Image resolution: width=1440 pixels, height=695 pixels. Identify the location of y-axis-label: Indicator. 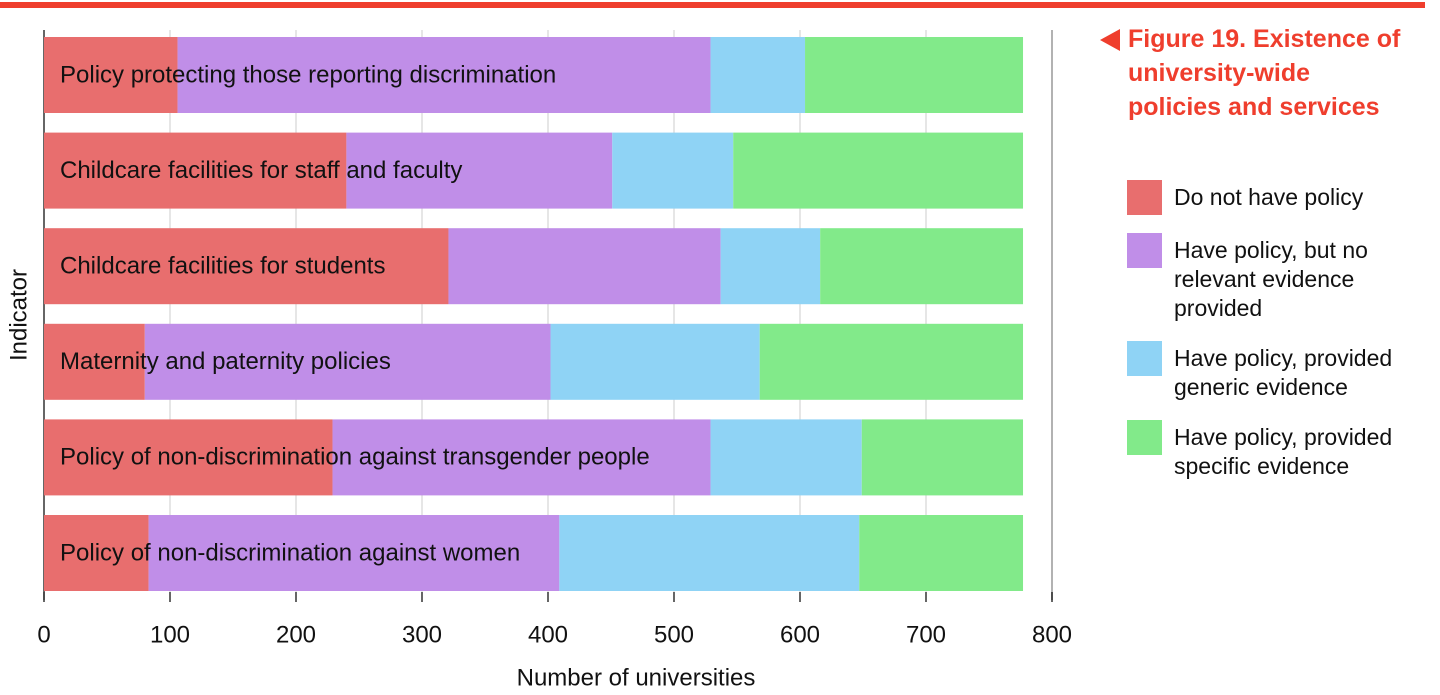
(18, 315).